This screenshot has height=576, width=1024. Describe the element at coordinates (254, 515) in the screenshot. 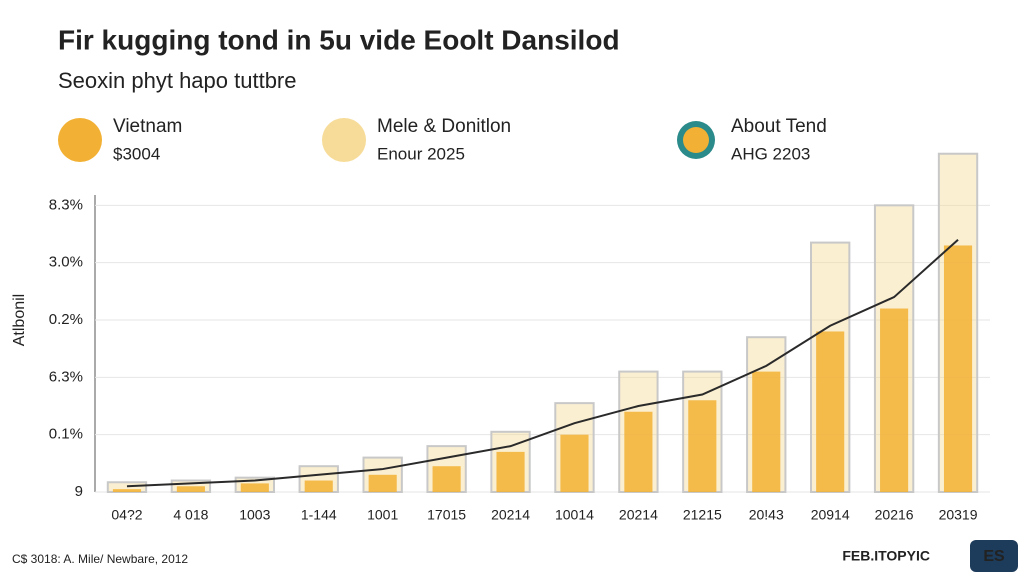

I see `x-tick-label: 1003` at that location.